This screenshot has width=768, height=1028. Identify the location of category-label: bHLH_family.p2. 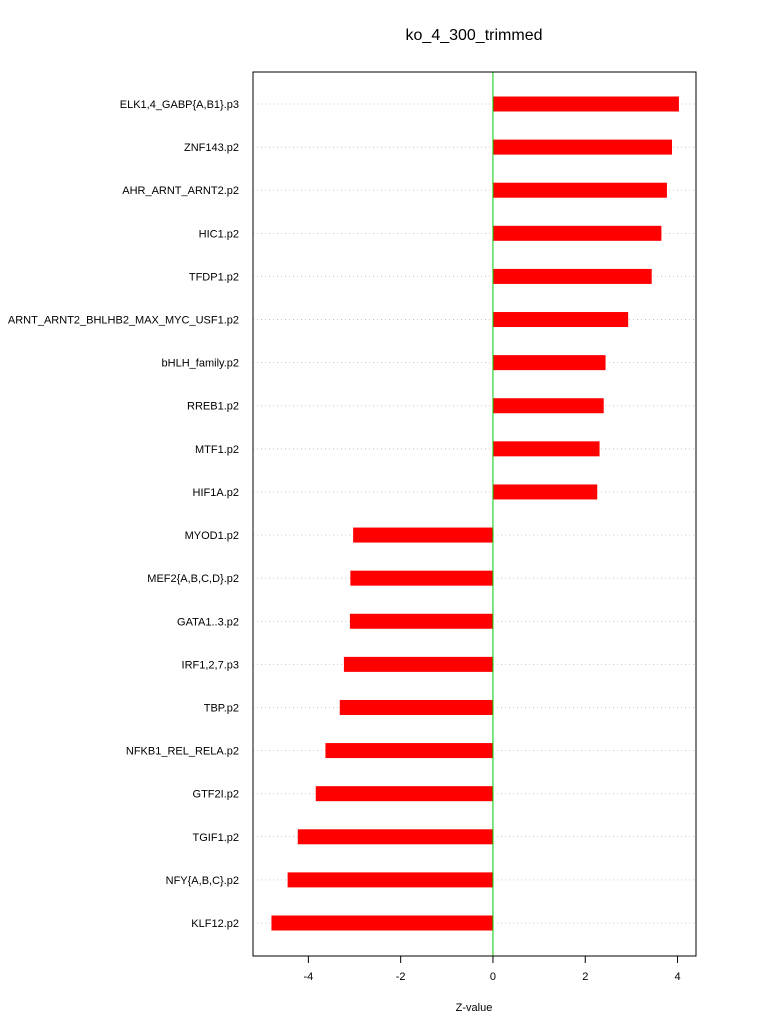
(200, 364).